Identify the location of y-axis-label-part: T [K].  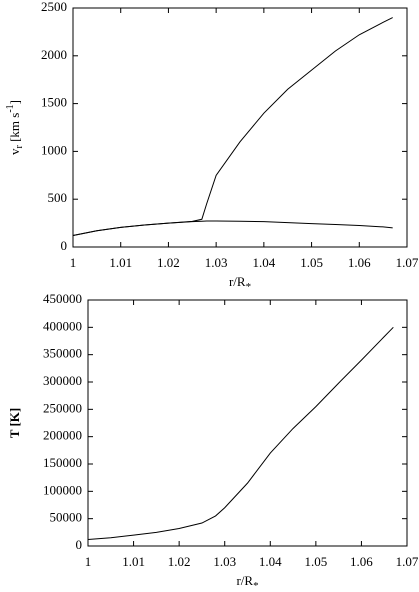
(14, 423).